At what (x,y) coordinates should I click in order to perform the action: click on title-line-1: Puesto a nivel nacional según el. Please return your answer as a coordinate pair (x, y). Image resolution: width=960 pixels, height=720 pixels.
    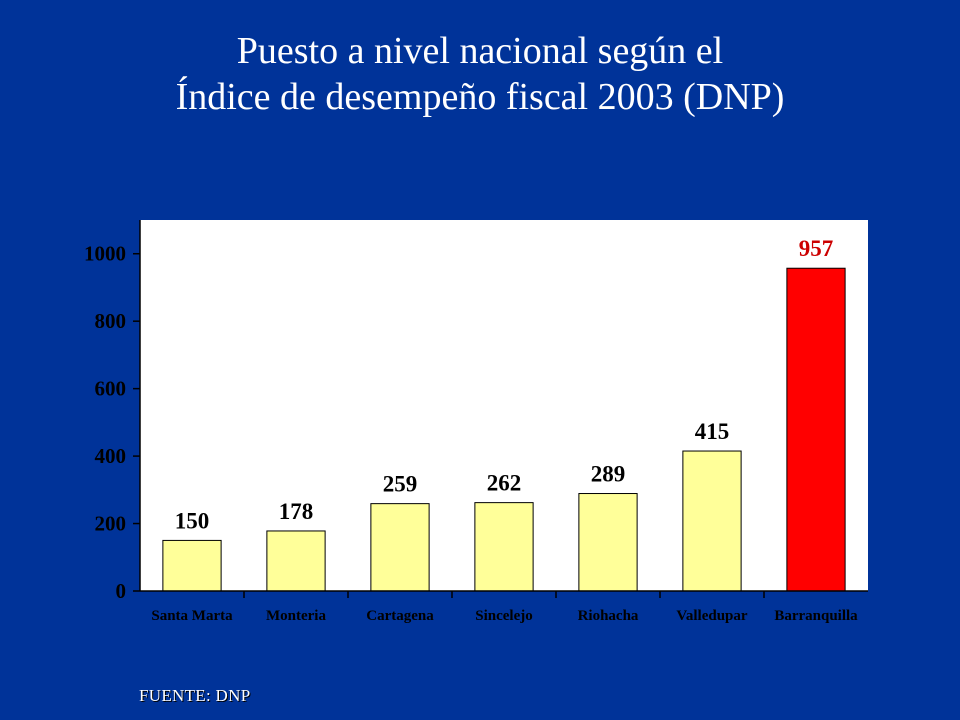
    Looking at the image, I should click on (480, 51).